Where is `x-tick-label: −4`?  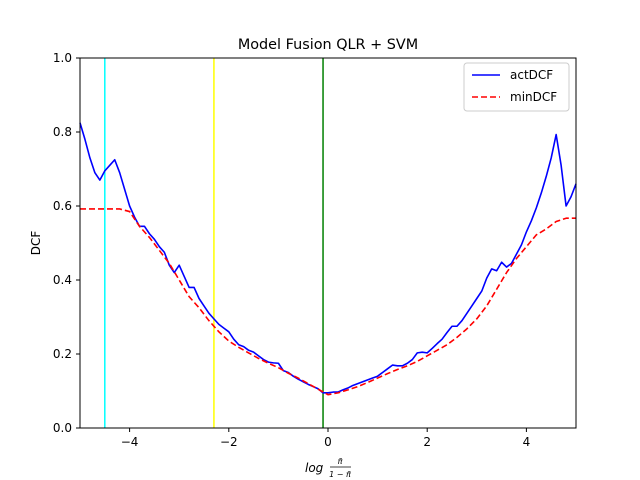 x-tick-label: −4 is located at coordinates (130, 442).